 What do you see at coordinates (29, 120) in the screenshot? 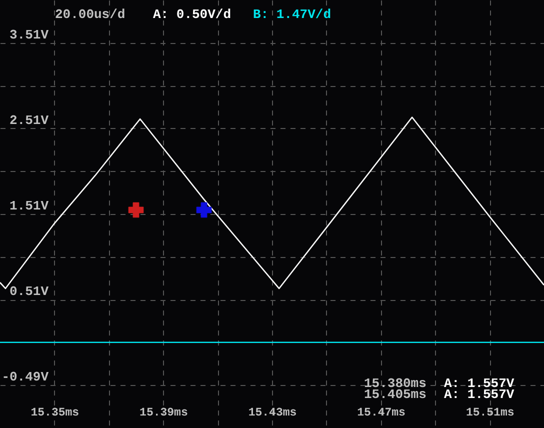
I see `y-tick-label: 2.51V` at bounding box center [29, 120].